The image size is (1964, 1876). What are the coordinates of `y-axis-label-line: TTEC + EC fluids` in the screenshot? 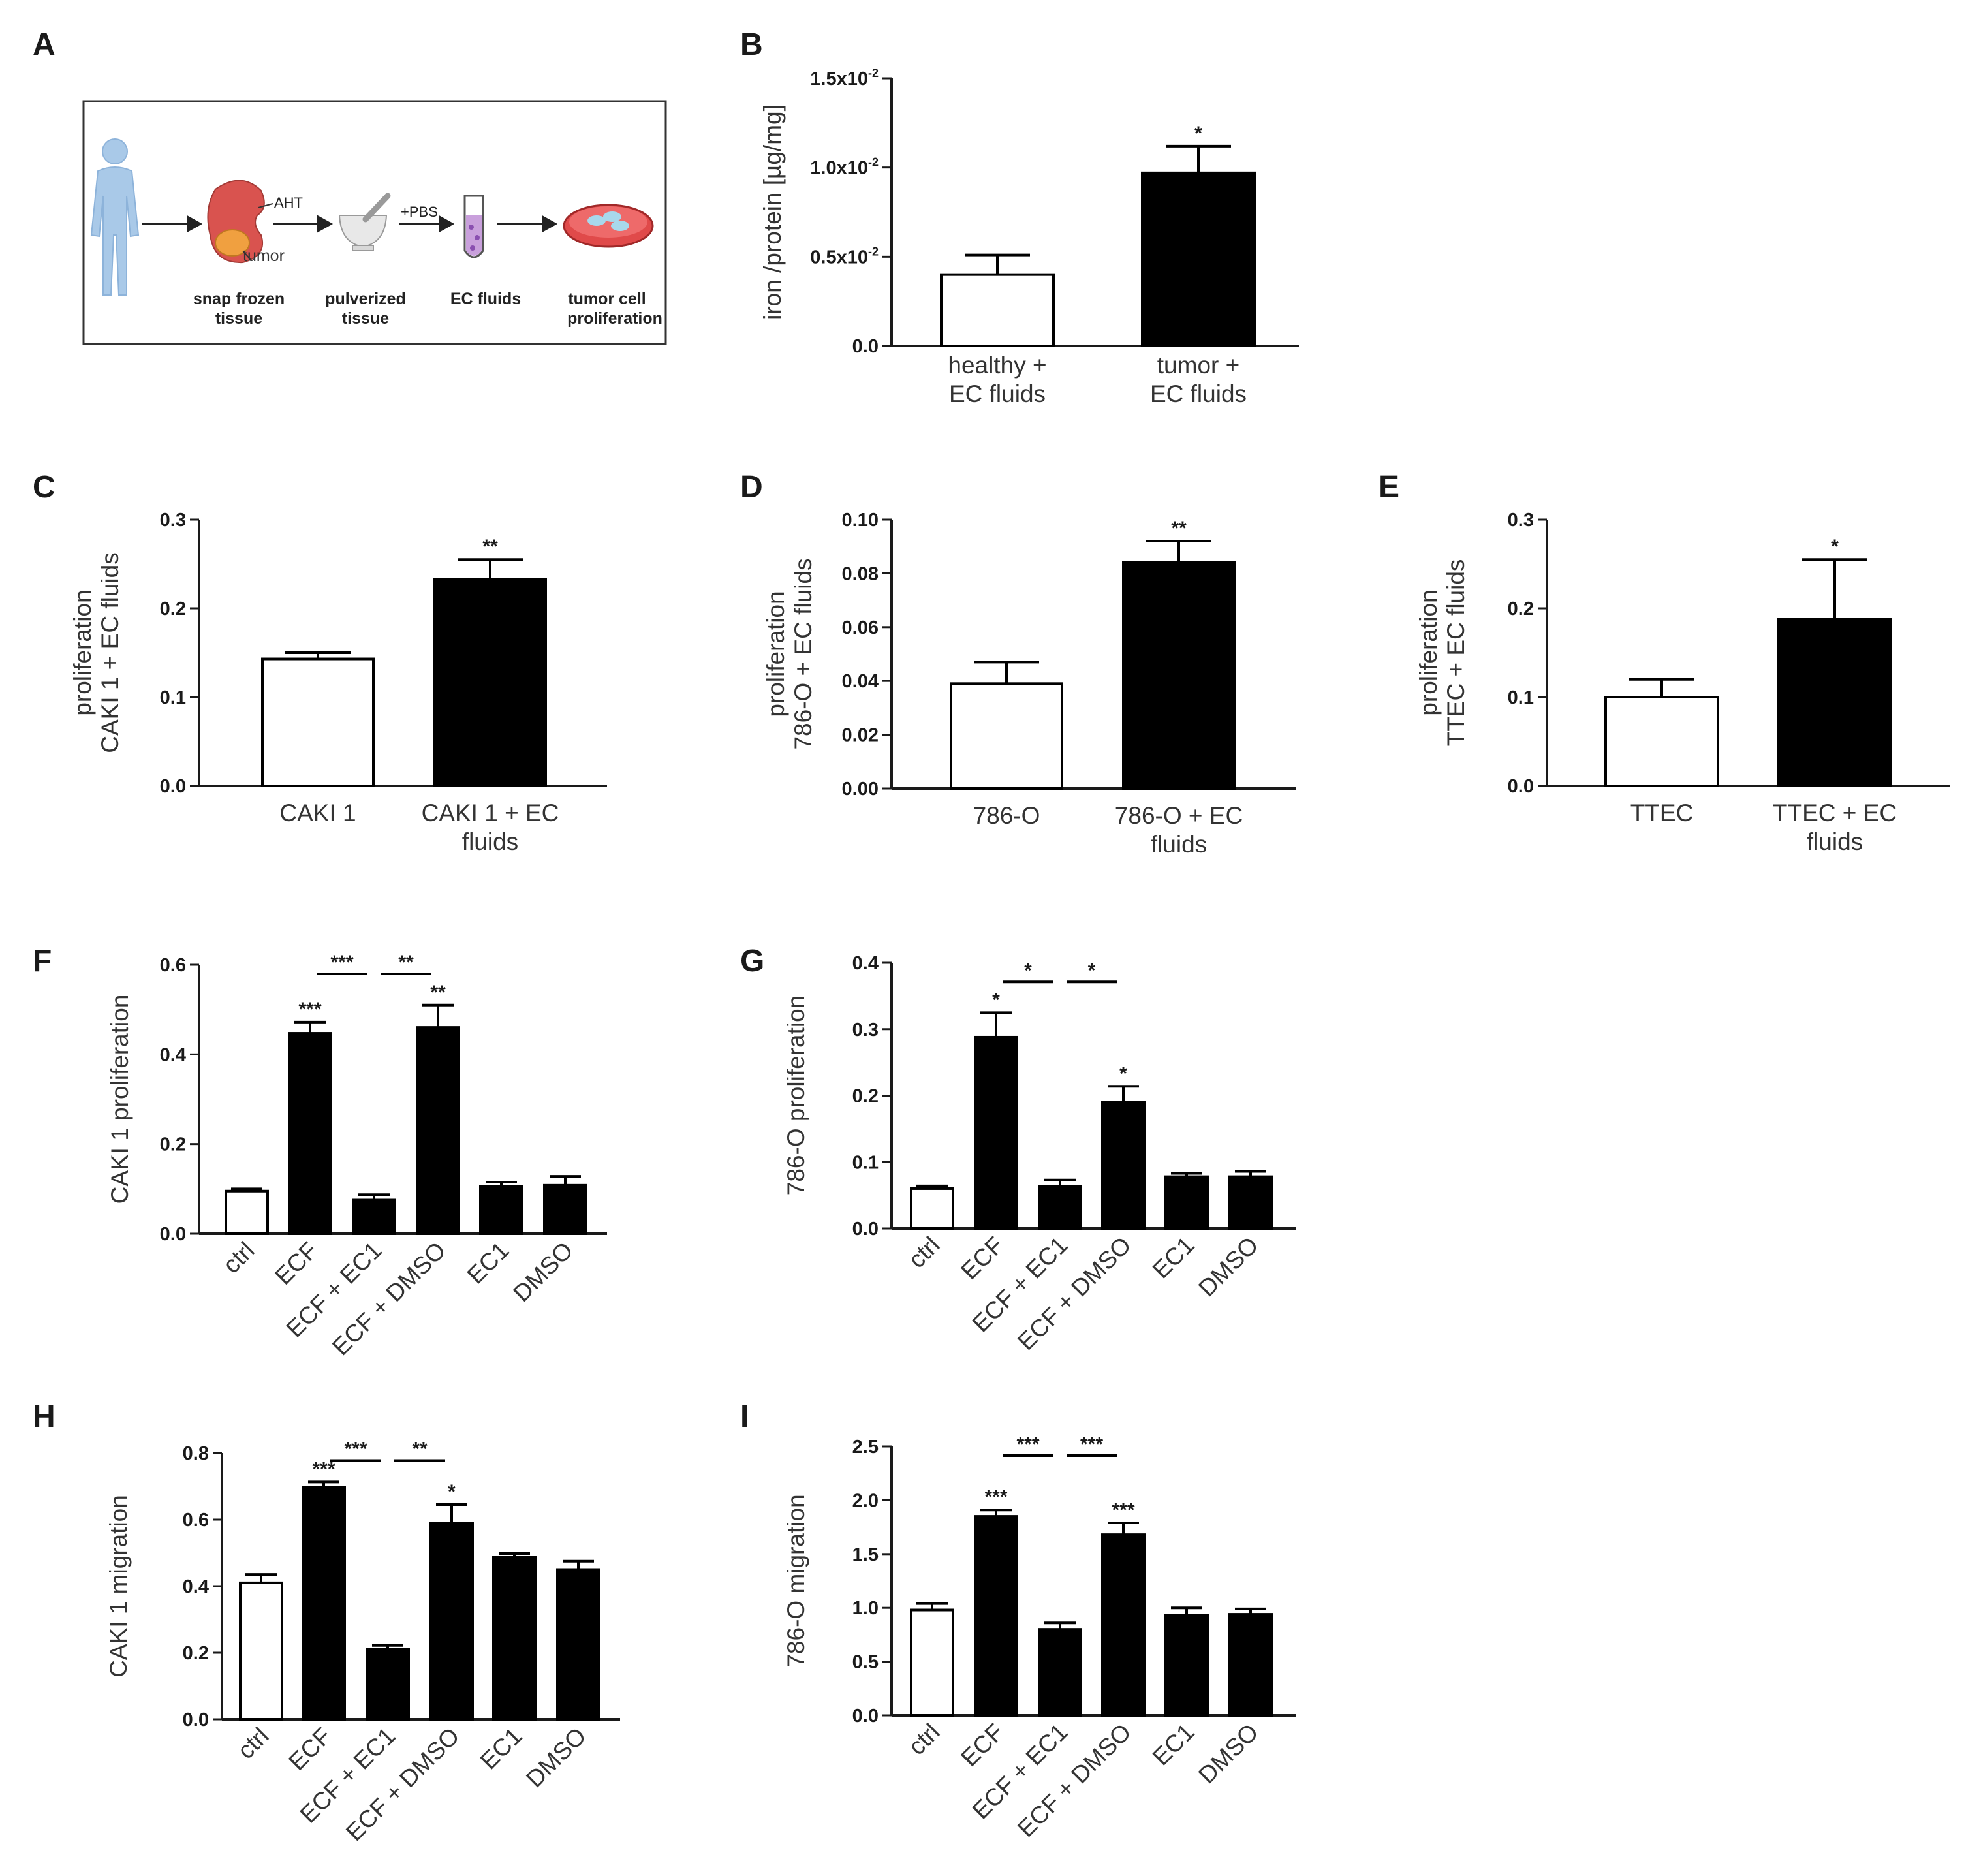 It's located at (1455, 653).